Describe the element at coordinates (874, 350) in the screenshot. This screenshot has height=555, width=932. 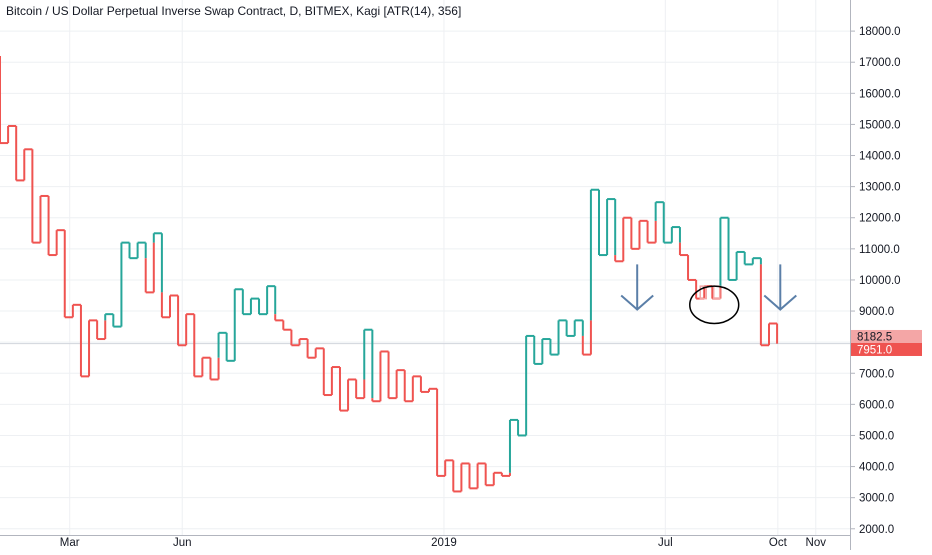
I see `price-label: 7951.0` at that location.